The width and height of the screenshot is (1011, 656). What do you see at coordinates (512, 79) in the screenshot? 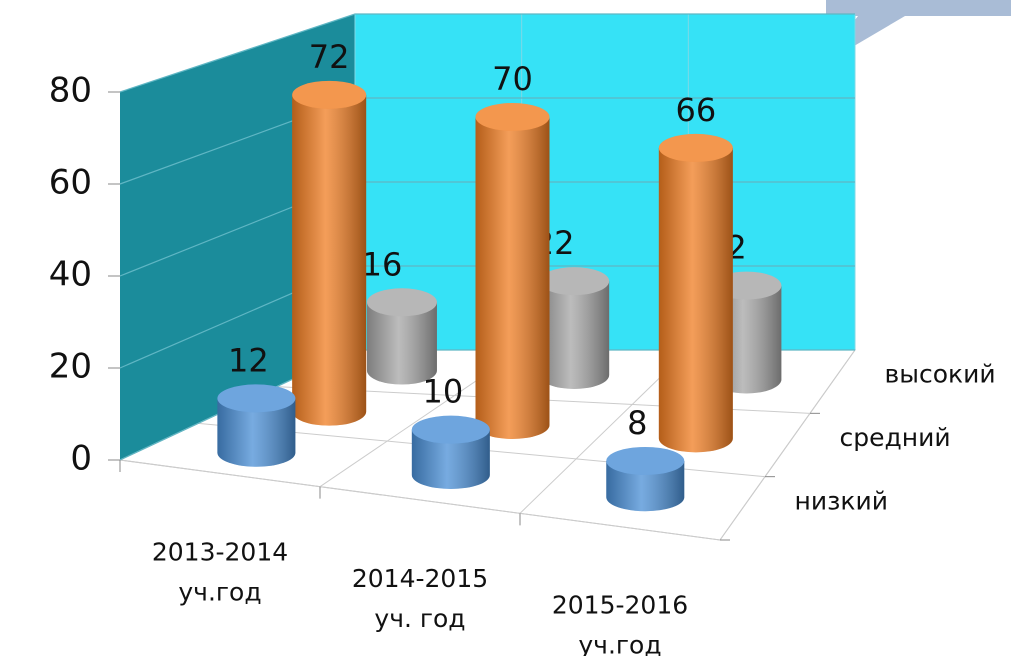
I see `data-label: 70` at bounding box center [512, 79].